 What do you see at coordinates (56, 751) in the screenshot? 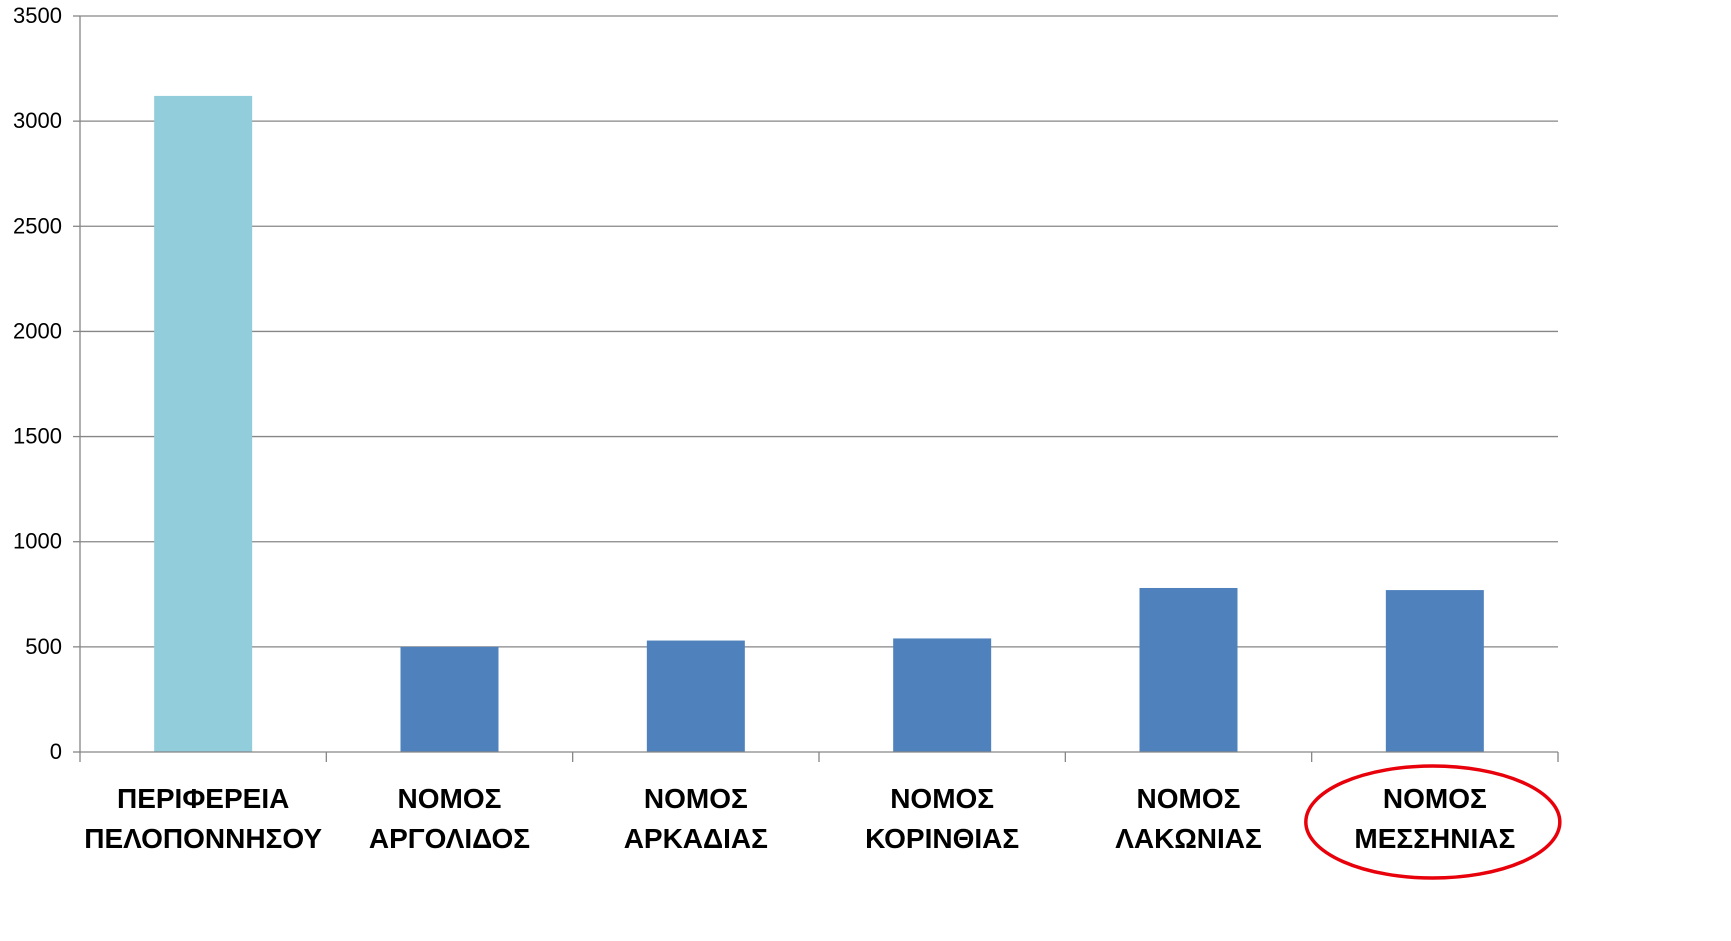
I see `y-tick-label: 0` at bounding box center [56, 751].